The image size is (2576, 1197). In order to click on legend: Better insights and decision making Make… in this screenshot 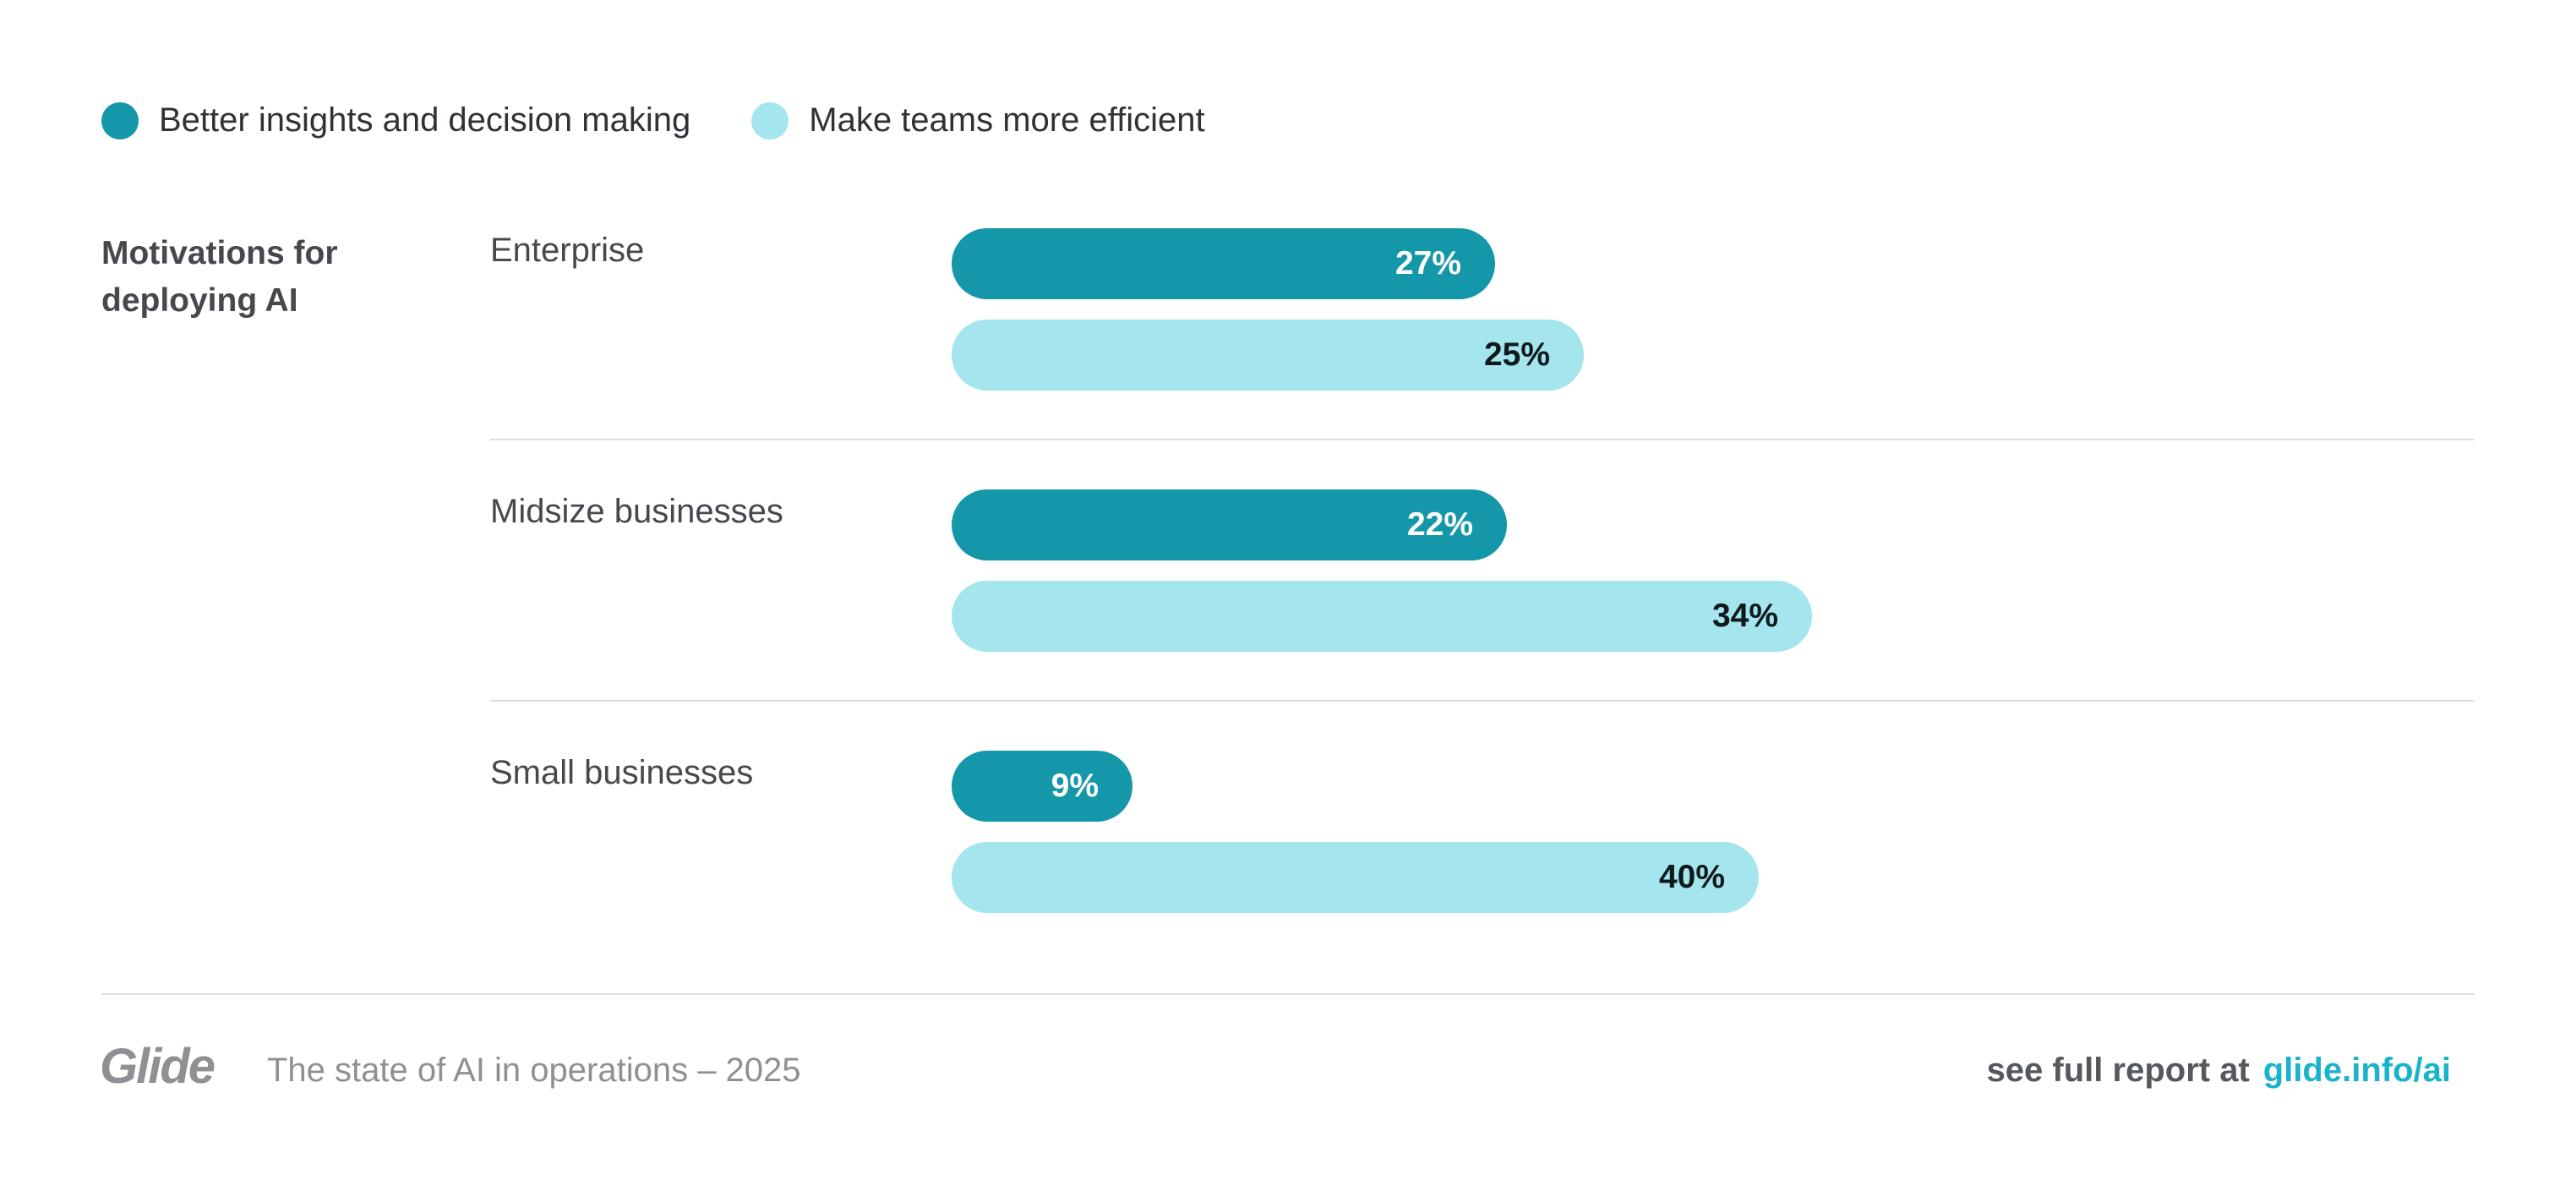, I will do `click(683, 120)`.